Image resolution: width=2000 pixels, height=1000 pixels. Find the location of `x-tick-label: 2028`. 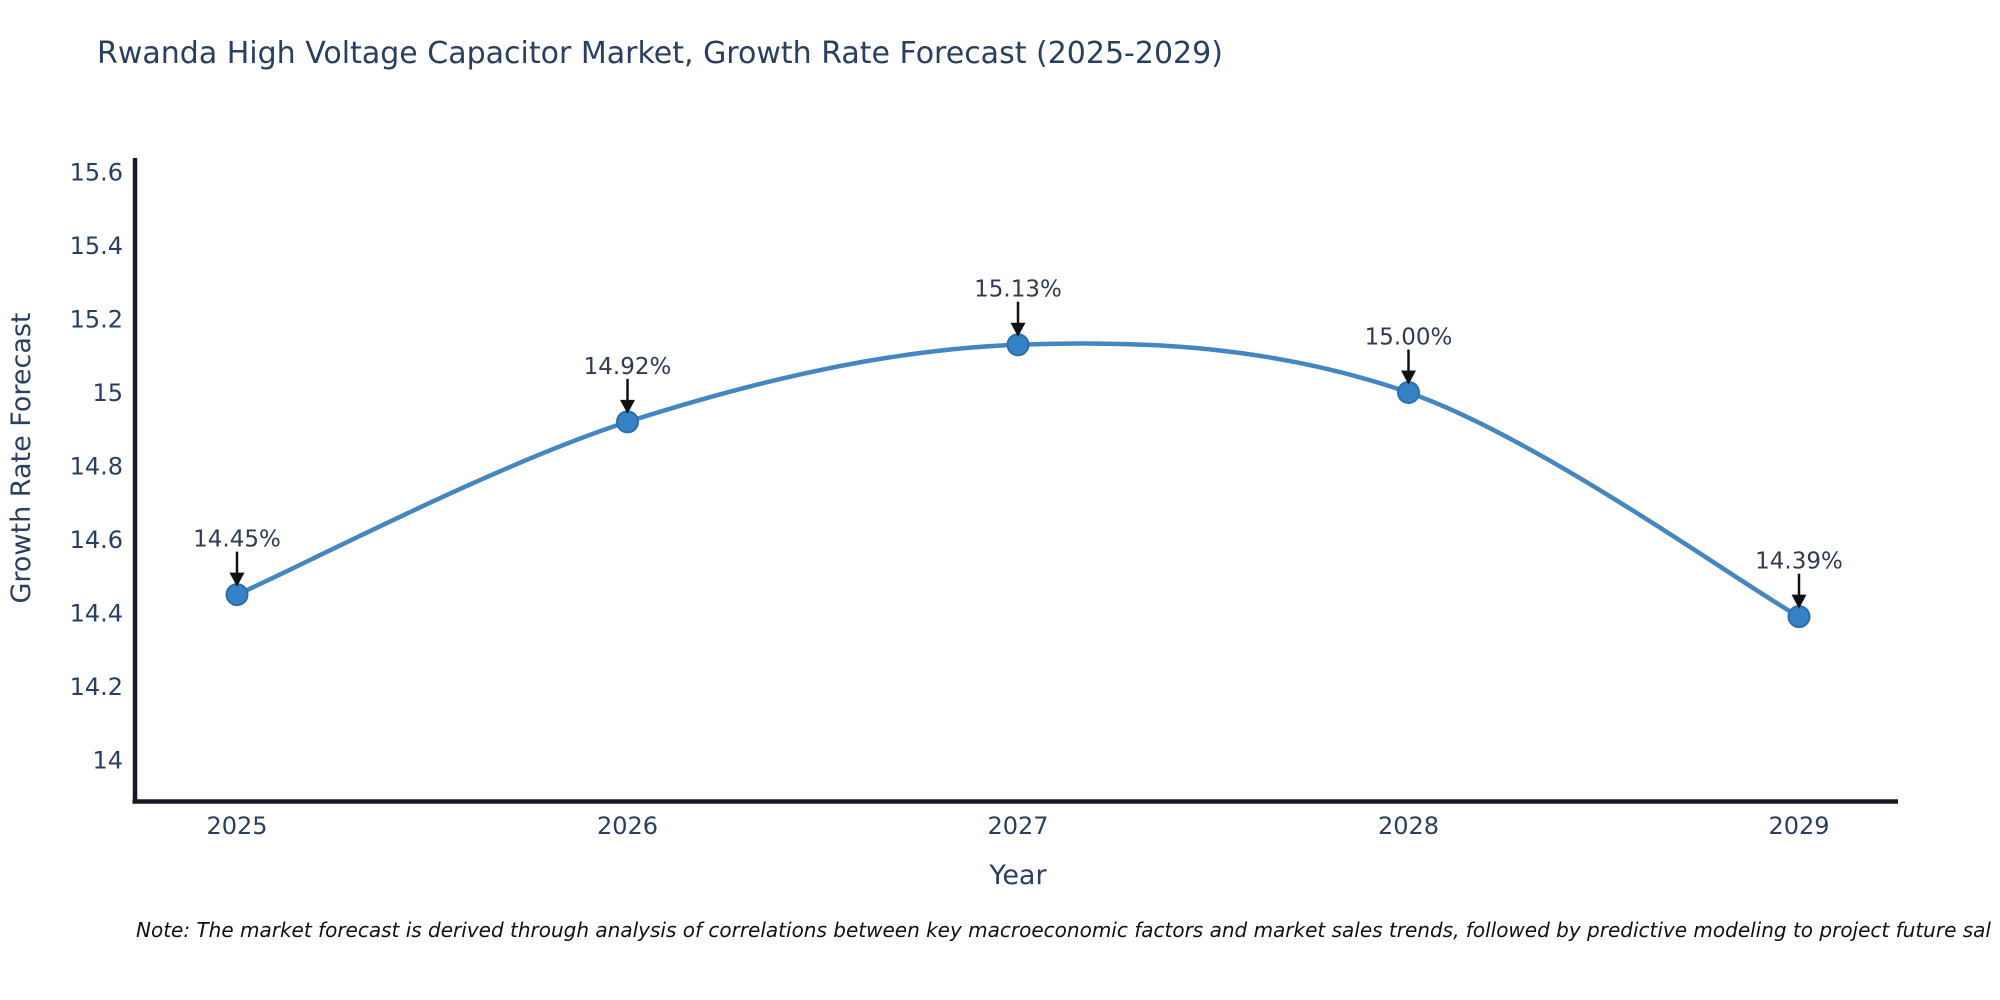

x-tick-label: 2028 is located at coordinates (1408, 826).